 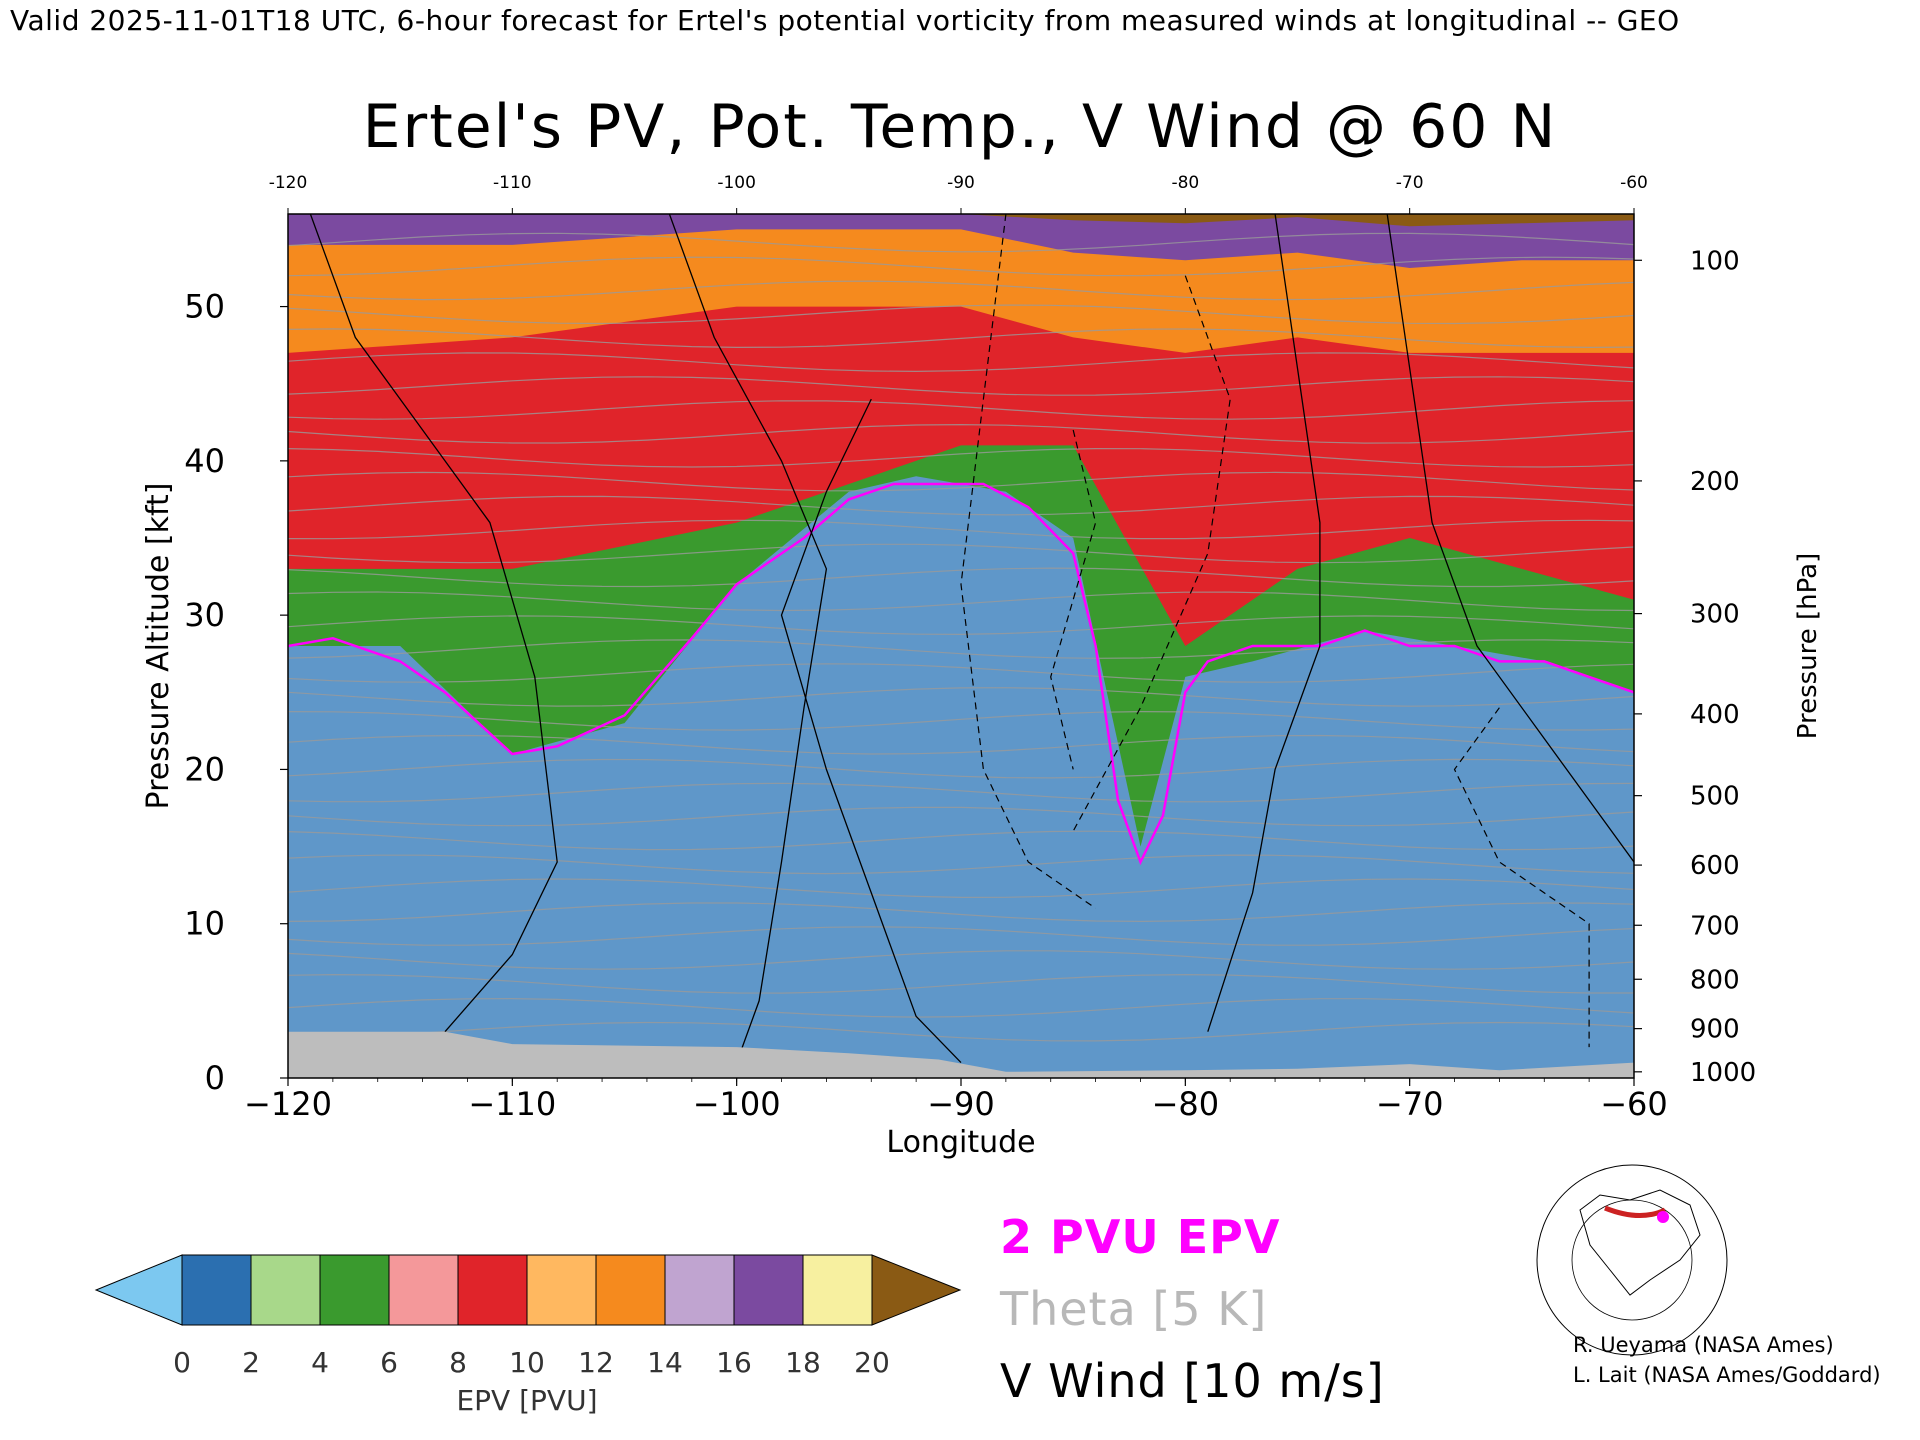 What do you see at coordinates (960, 127) in the screenshot?
I see `chart-title: Ertel's PV, Pot. Temp., V Wind @ 60 N` at bounding box center [960, 127].